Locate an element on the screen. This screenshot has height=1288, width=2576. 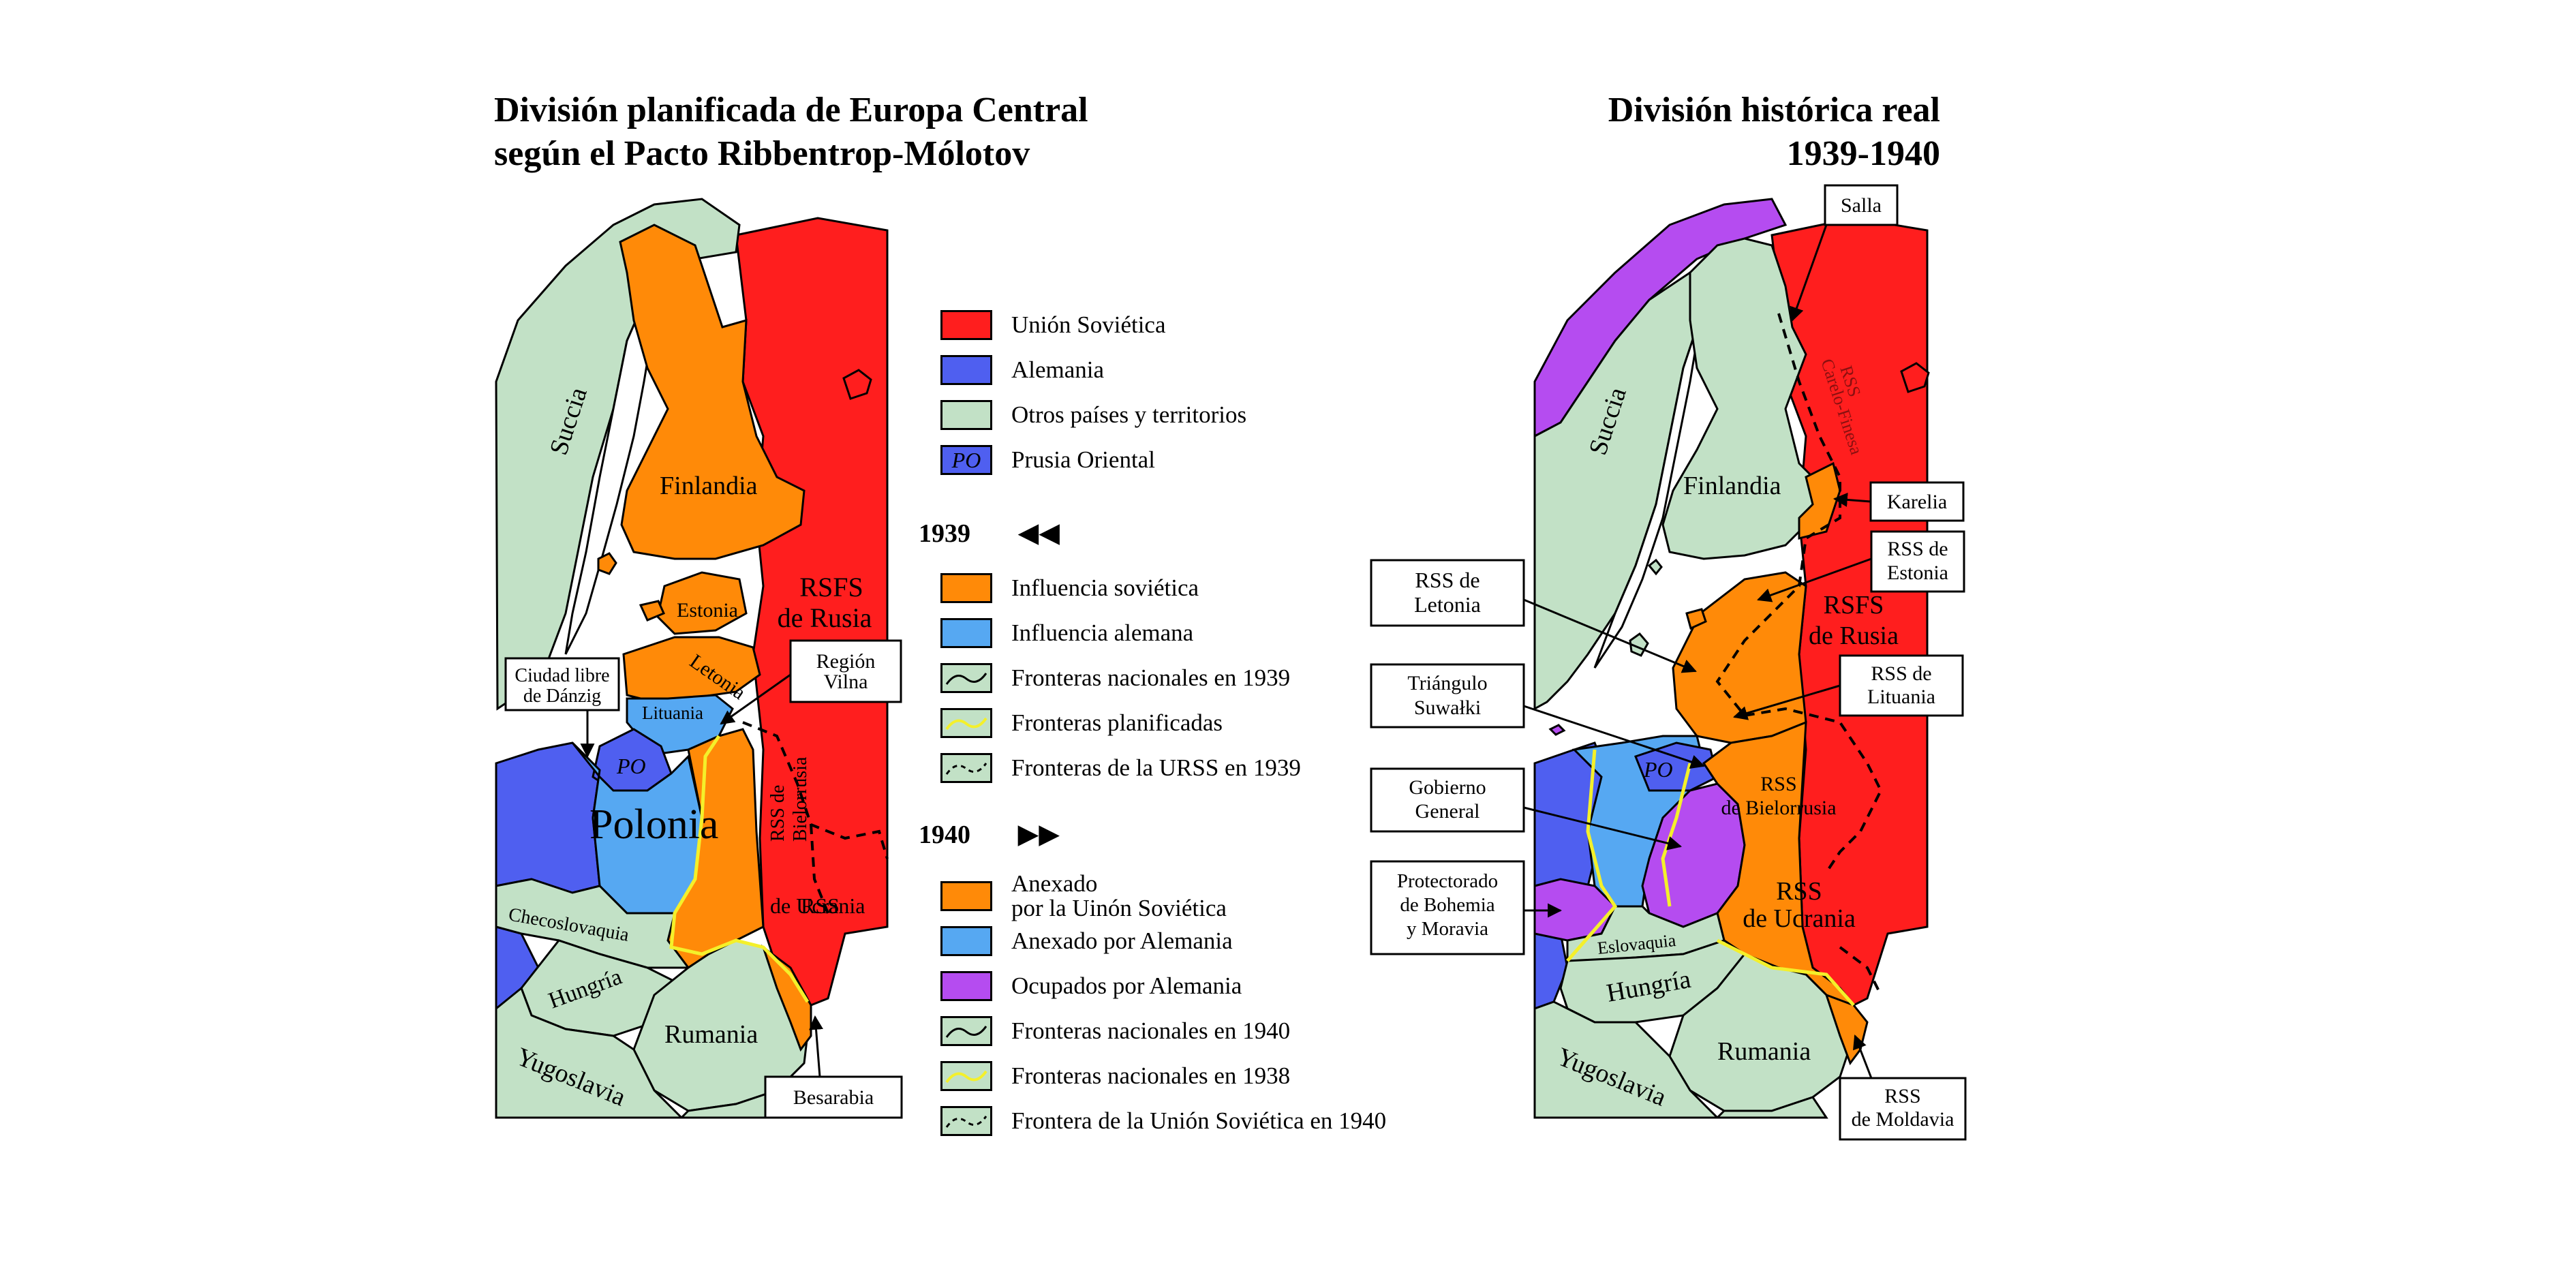
legend-label: Fronteras nacionales en 1940 is located at coordinates (1151, 1030).